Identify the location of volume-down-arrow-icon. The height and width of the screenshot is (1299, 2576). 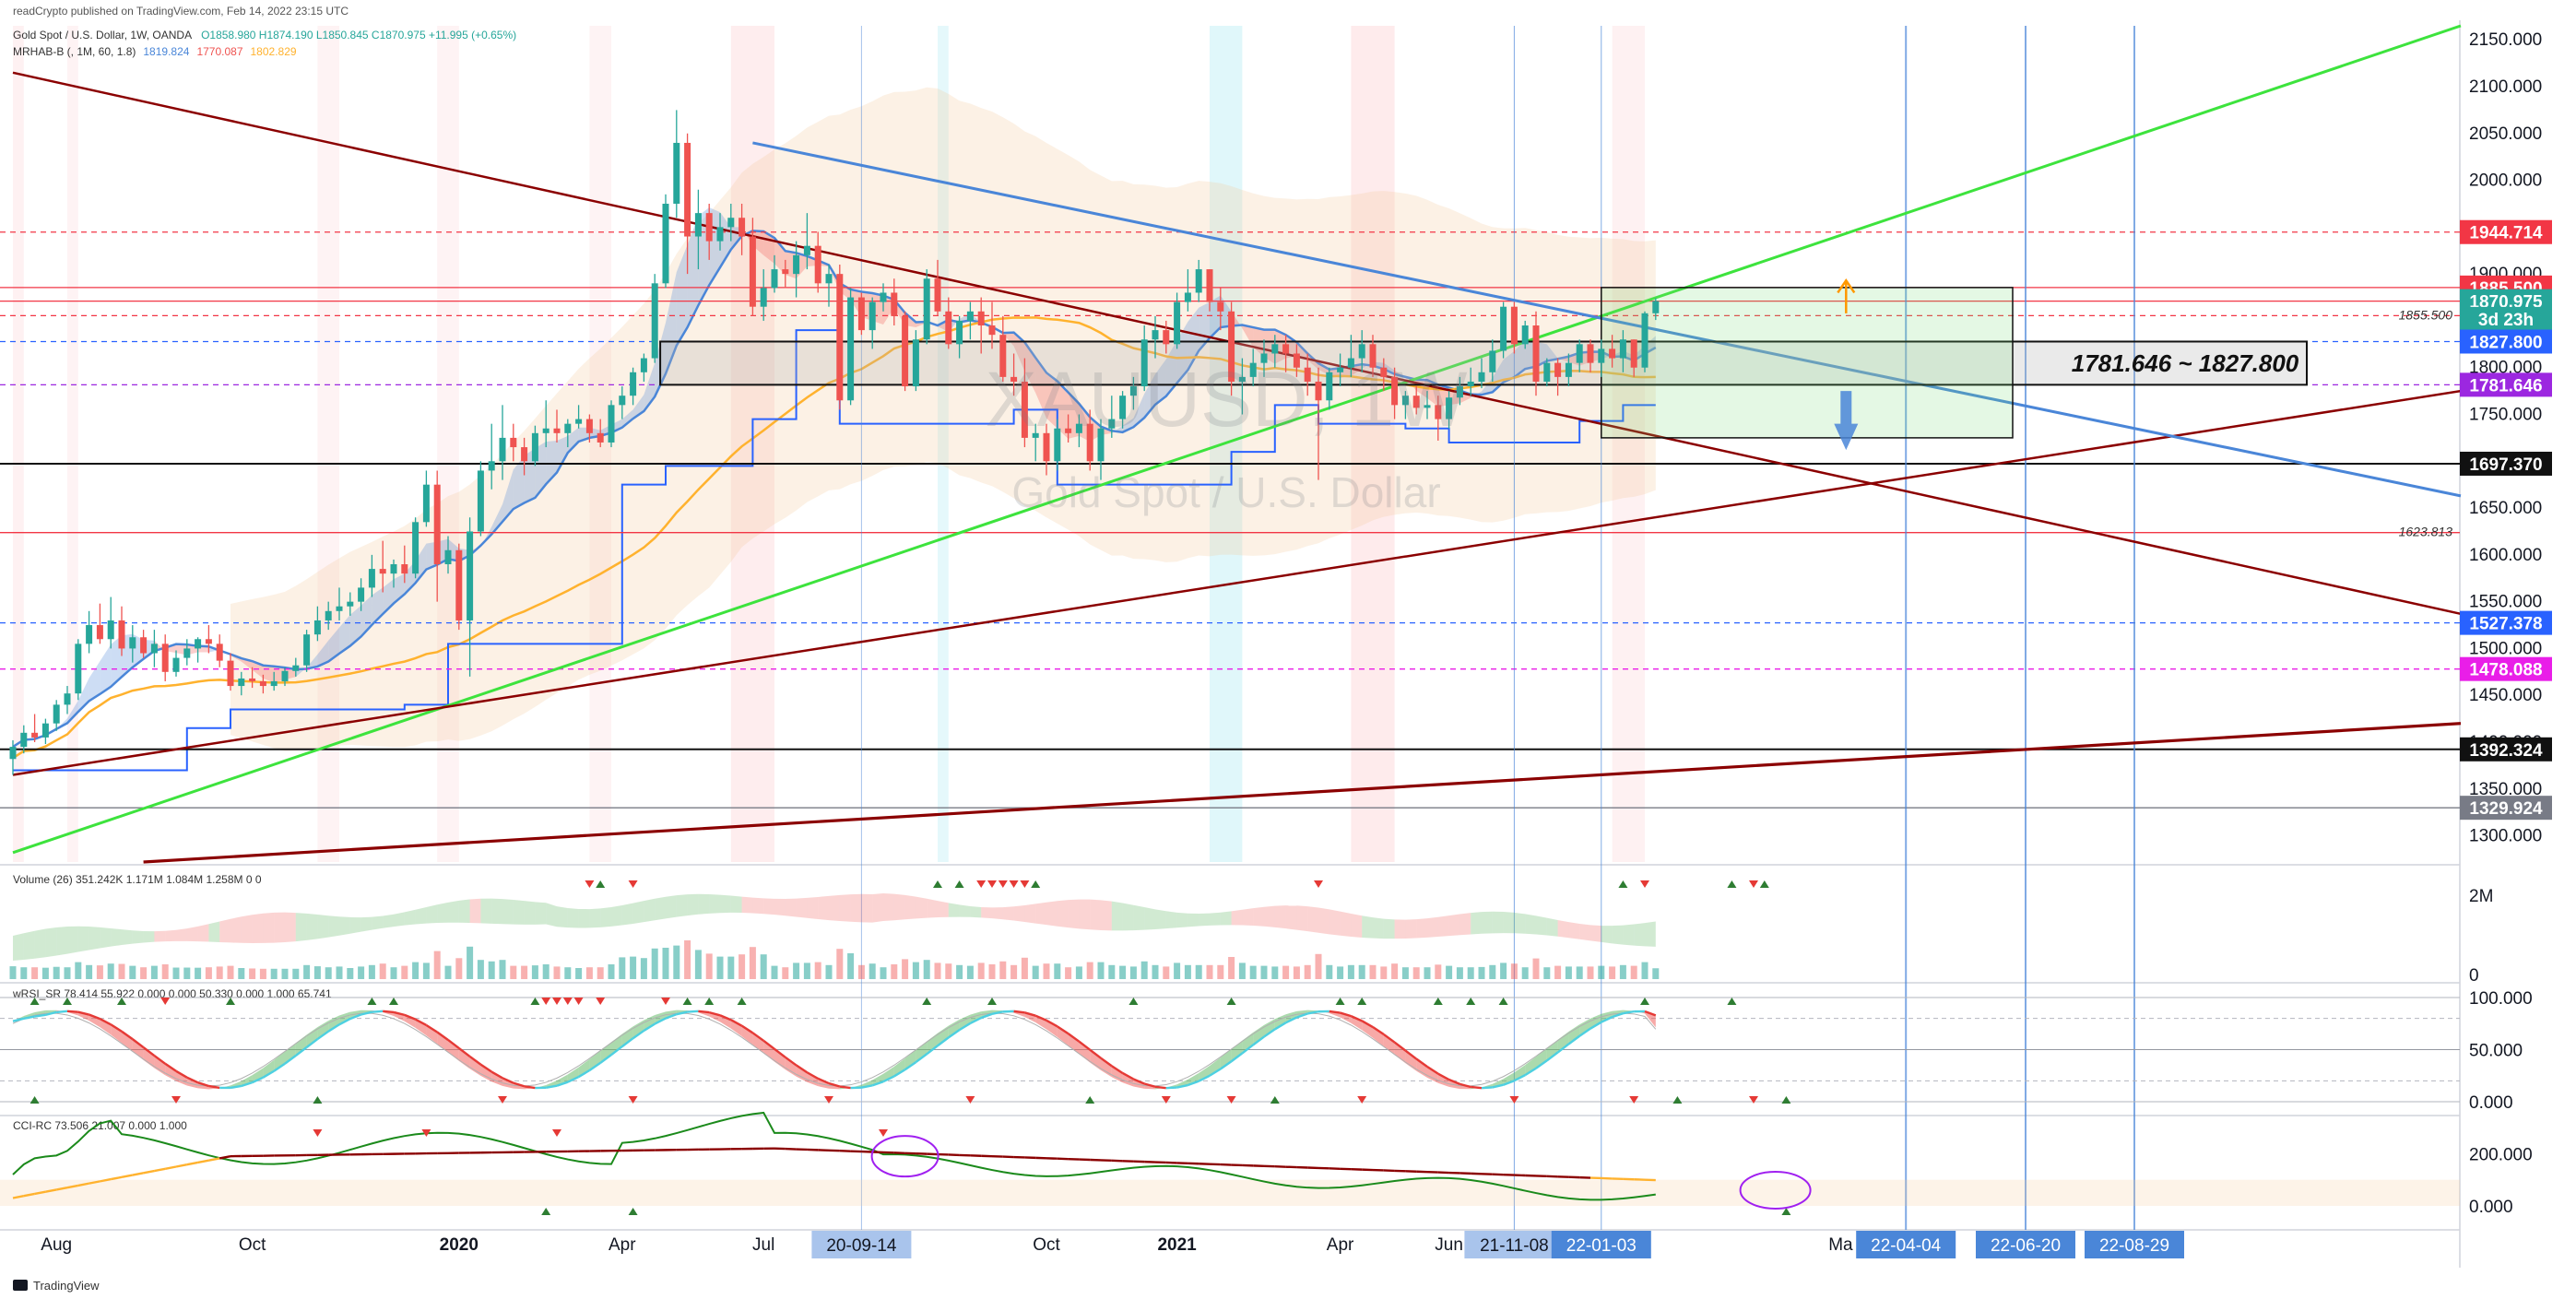
(1318, 884).